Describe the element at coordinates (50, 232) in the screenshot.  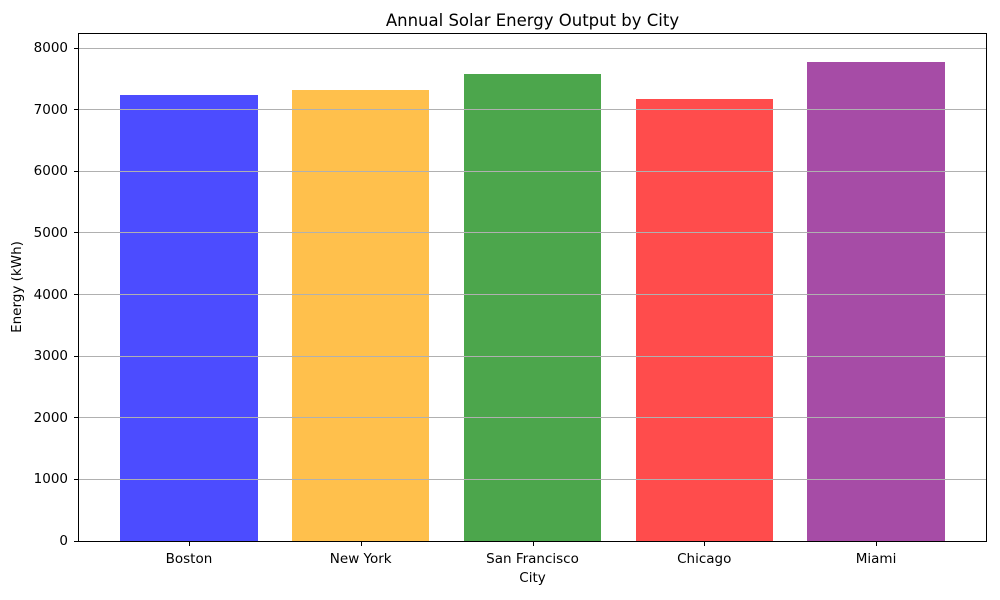
I see `y-tick-label: 5000` at that location.